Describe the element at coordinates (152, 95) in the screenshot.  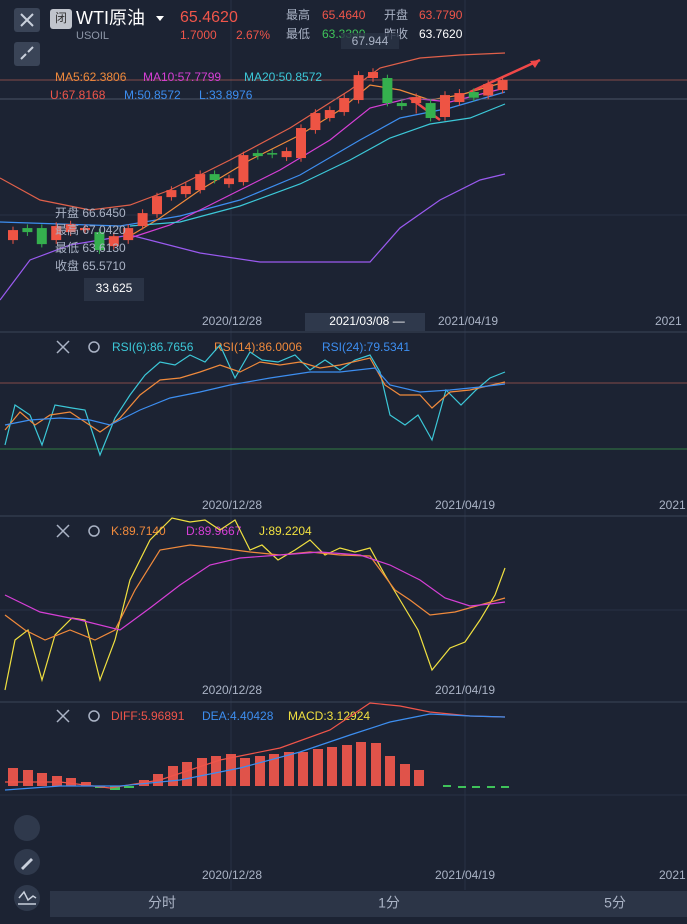
I see `boll-label: M:50.8572` at that location.